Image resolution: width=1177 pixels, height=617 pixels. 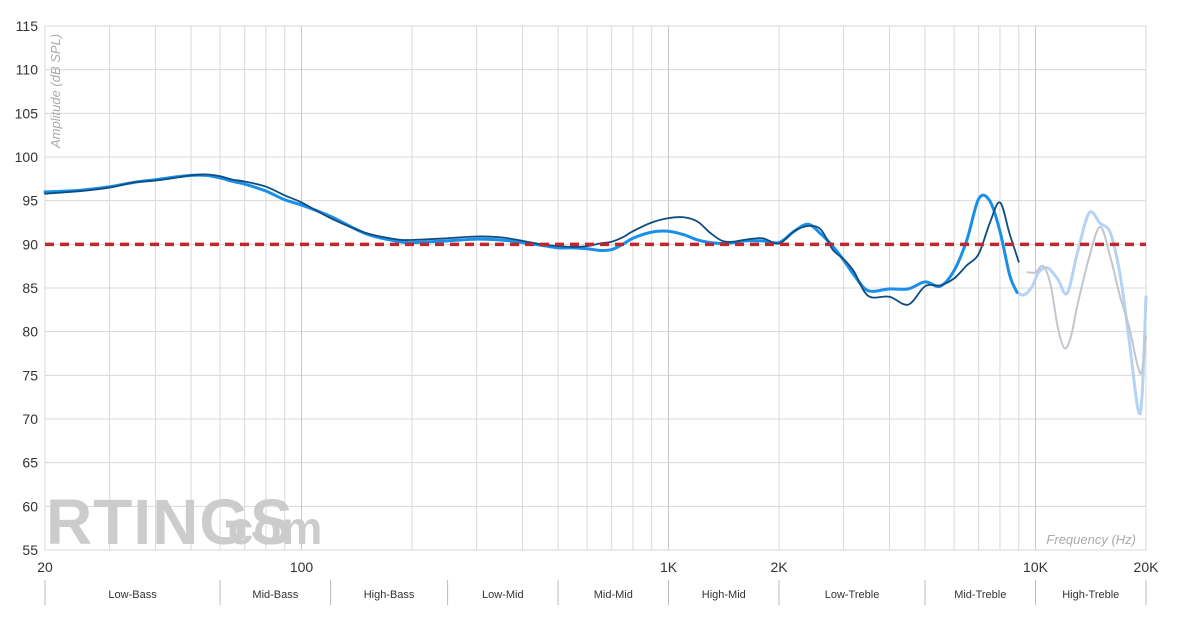 I want to click on y-tick-label: 110, so click(x=27, y=70).